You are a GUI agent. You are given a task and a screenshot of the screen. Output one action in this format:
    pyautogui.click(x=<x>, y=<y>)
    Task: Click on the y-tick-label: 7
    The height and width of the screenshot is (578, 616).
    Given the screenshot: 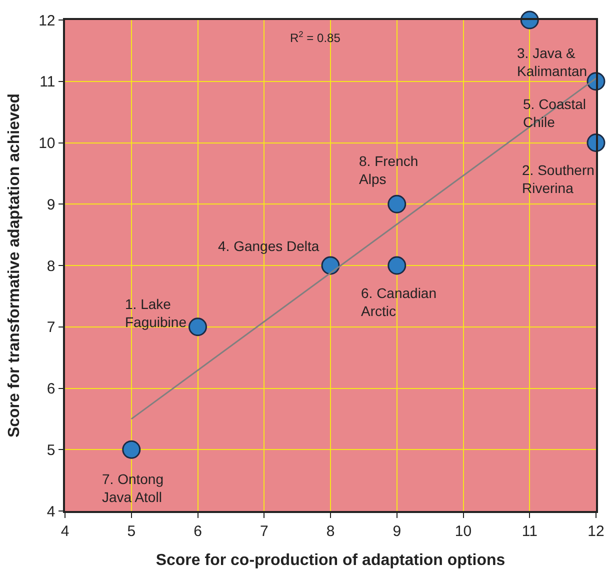 What is the action you would take?
    pyautogui.click(x=51, y=327)
    